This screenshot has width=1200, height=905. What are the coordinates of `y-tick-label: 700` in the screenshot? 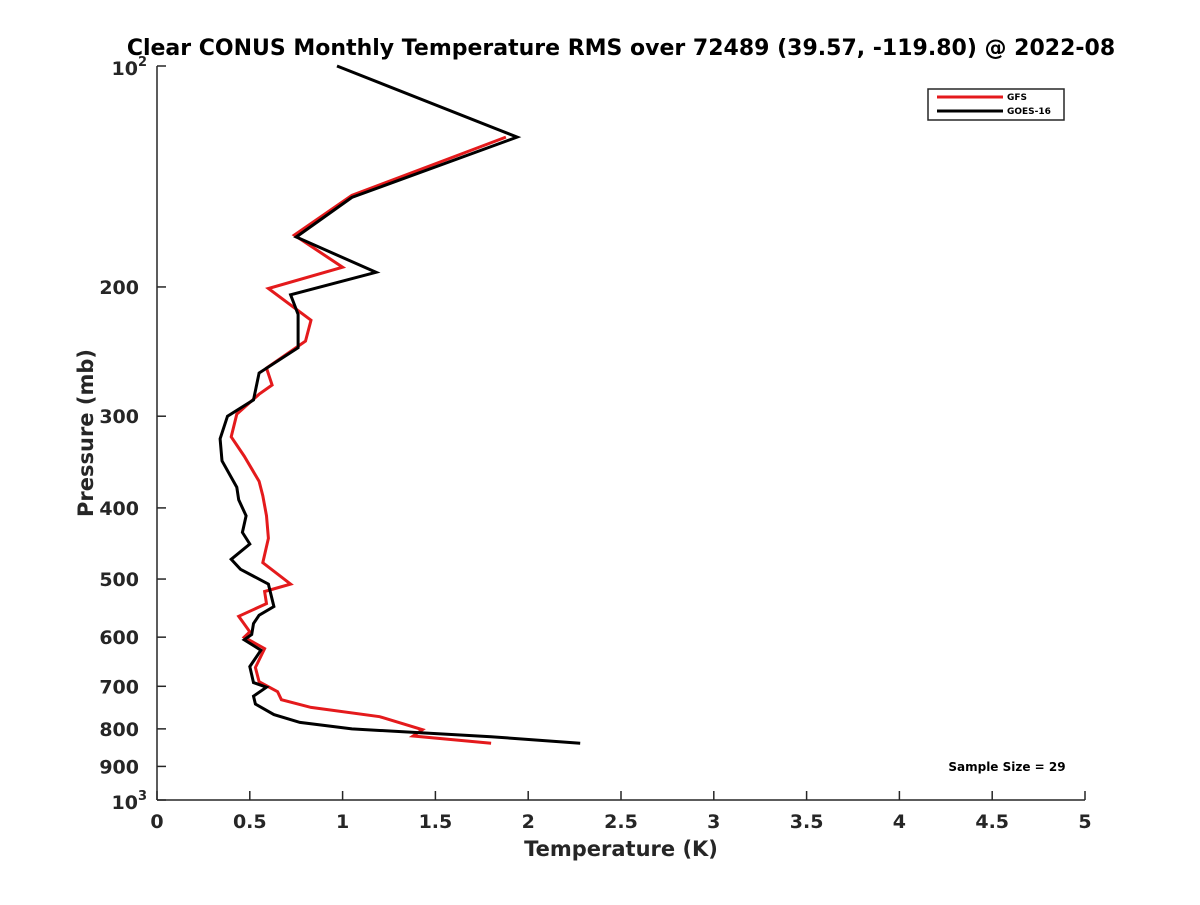 It's located at (119, 687).